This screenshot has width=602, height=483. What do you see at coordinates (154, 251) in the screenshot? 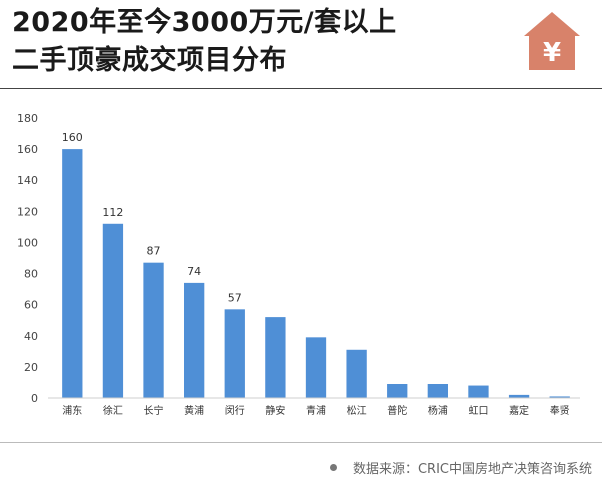
I see `data-label: 87` at bounding box center [154, 251].